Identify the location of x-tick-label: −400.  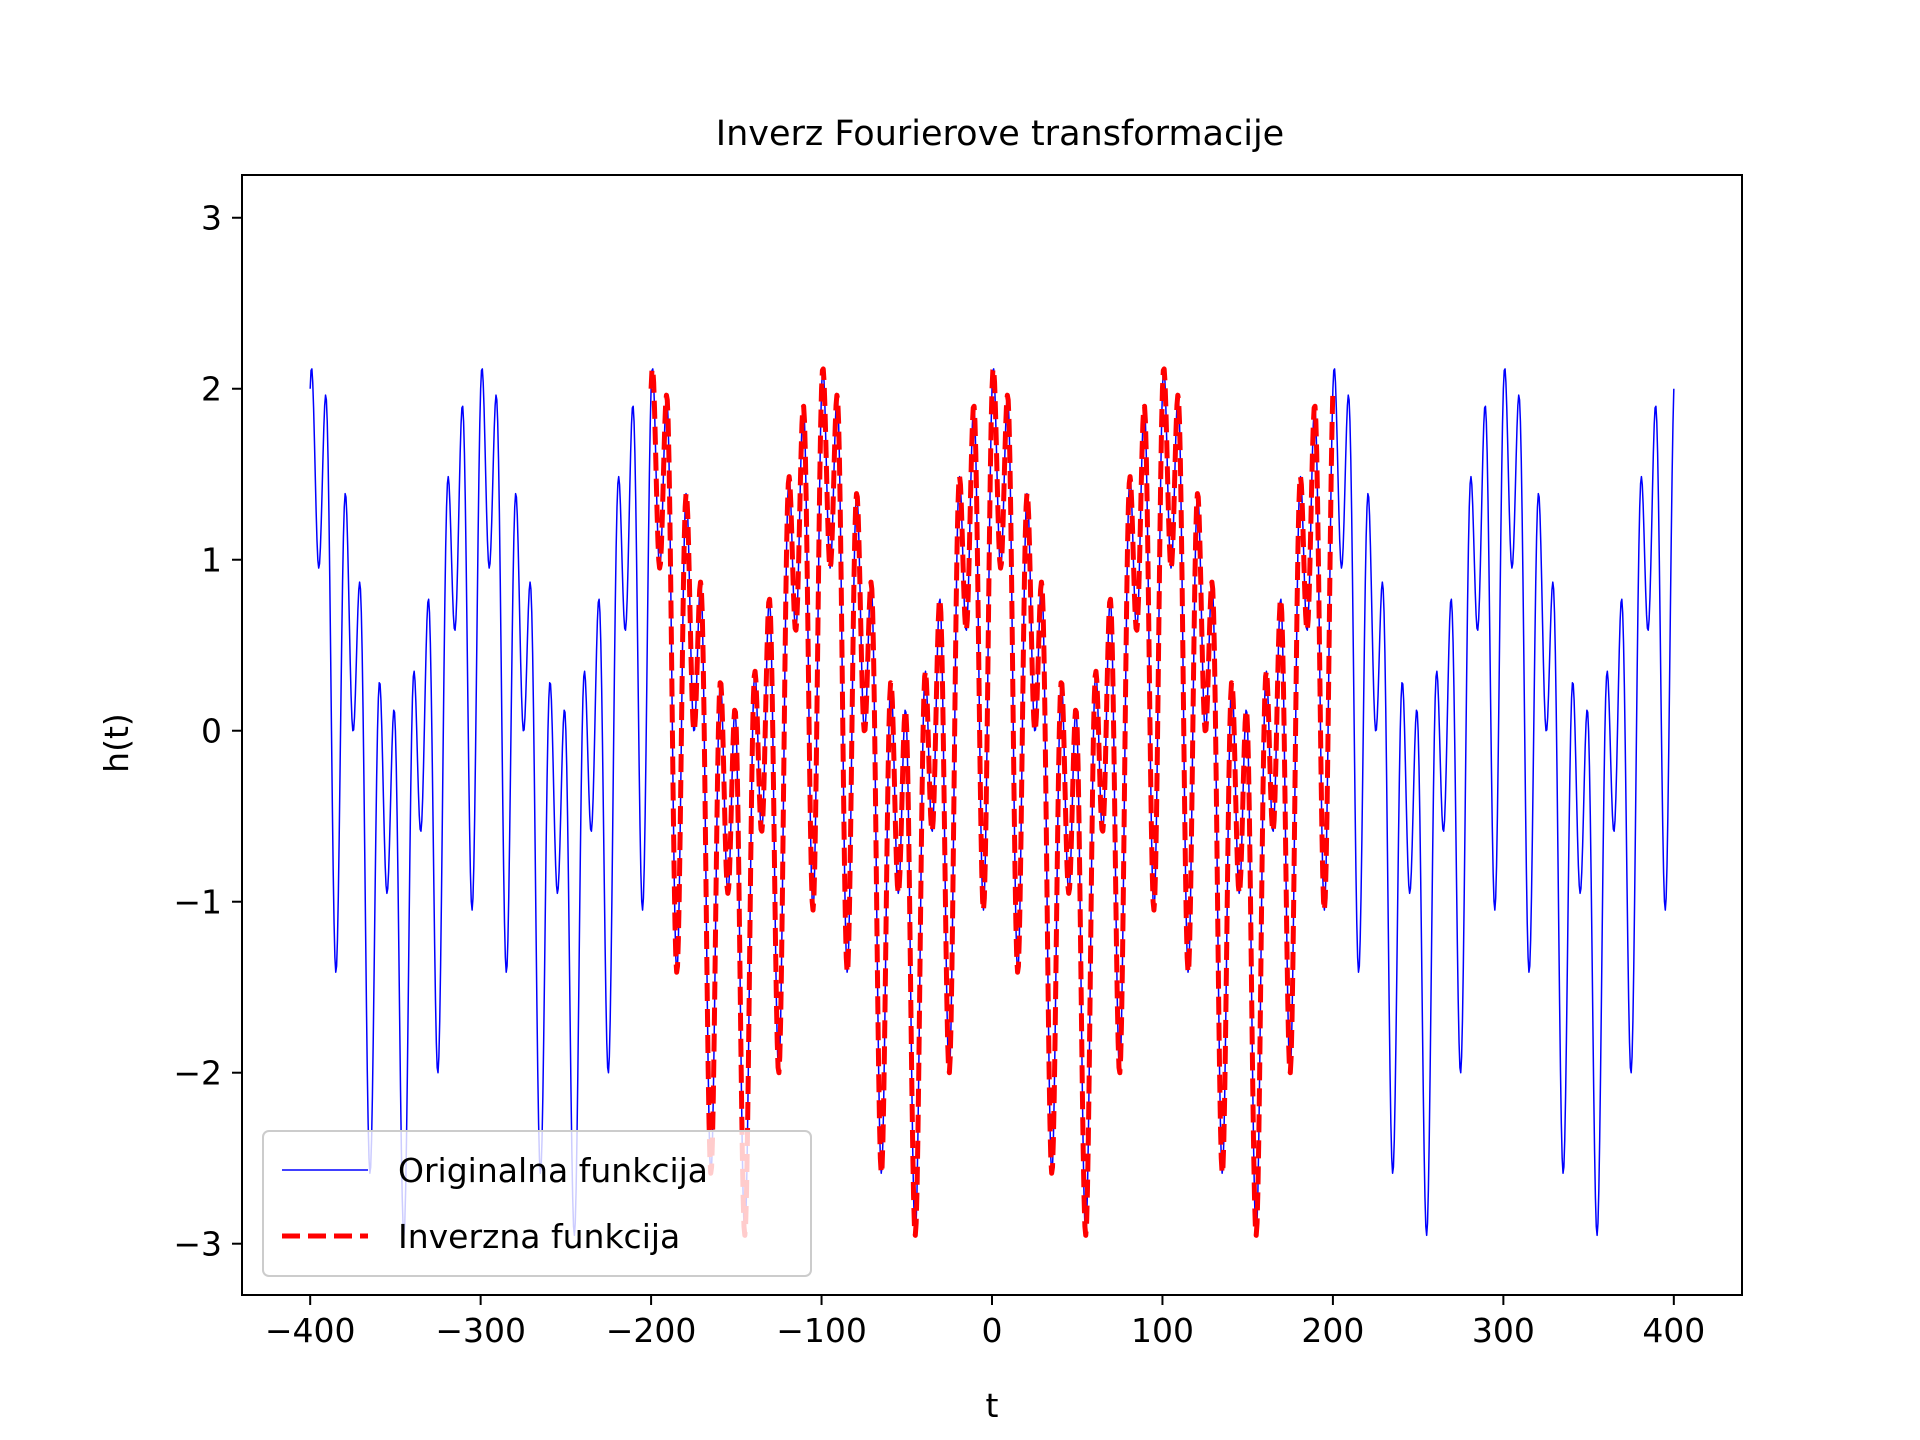
(310, 1330).